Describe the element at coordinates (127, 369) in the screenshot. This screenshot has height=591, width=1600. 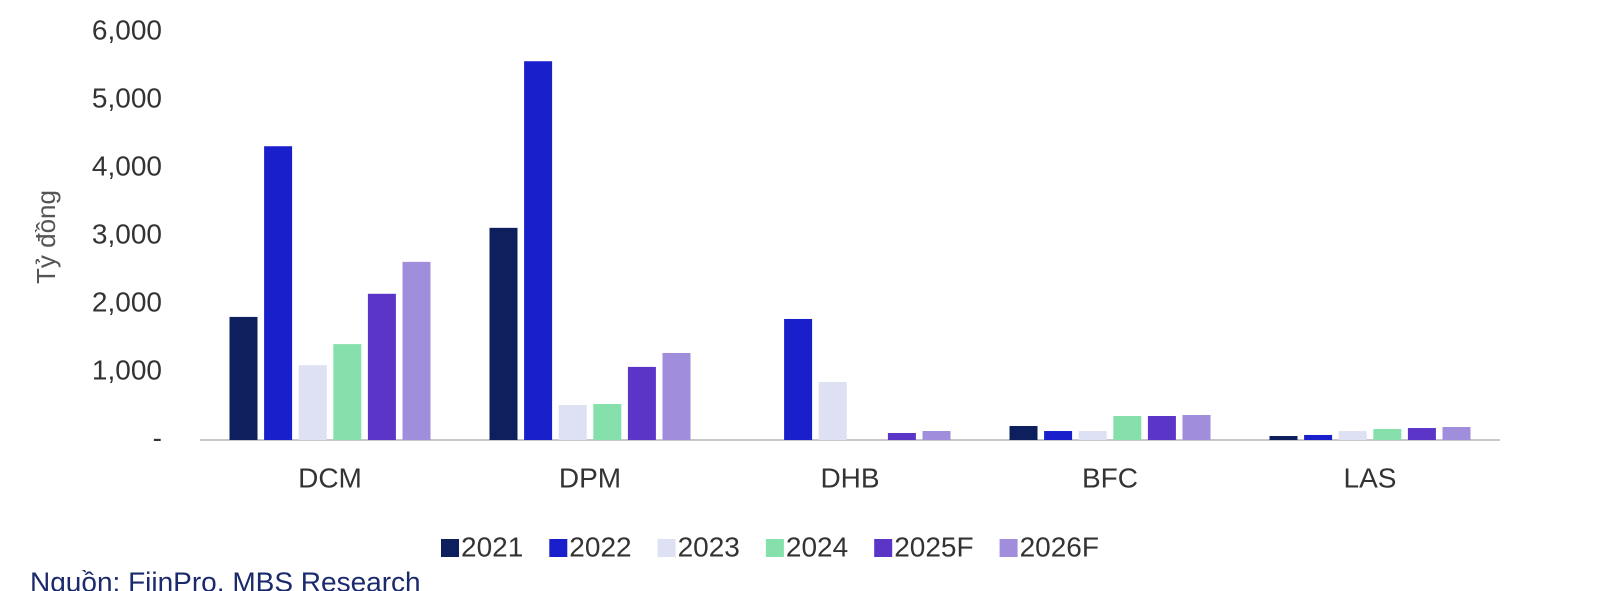
I see `y-tick-label: 1,000` at that location.